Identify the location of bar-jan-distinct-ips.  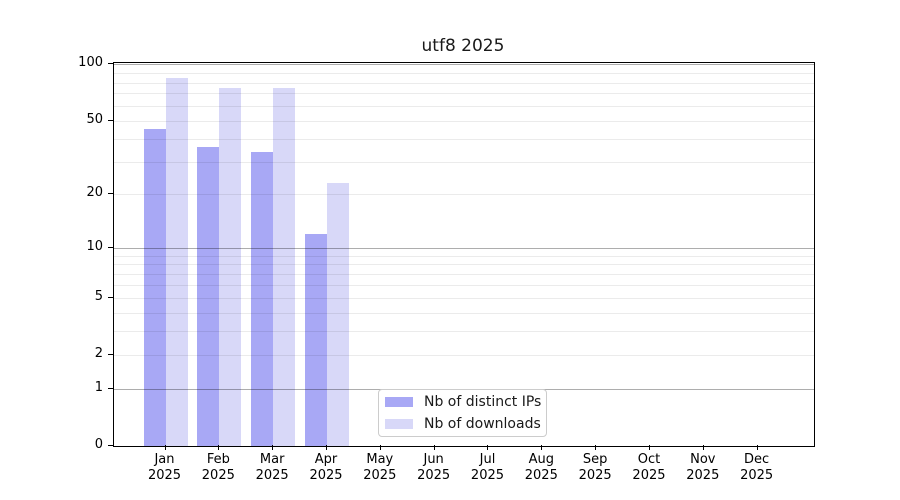
(154, 287).